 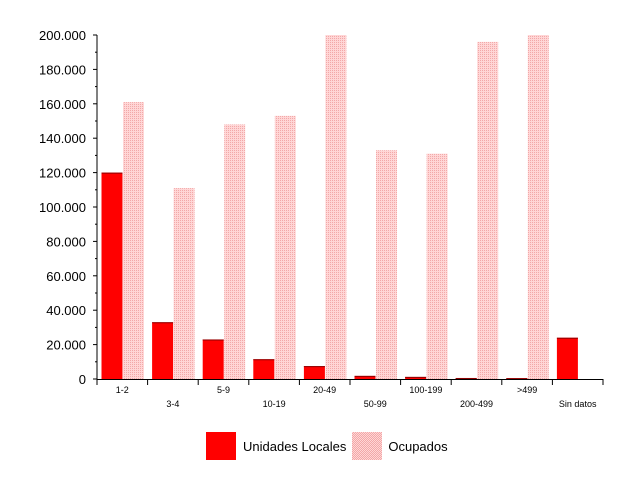 What do you see at coordinates (82, 379) in the screenshot?
I see `y-tick-label: 0` at bounding box center [82, 379].